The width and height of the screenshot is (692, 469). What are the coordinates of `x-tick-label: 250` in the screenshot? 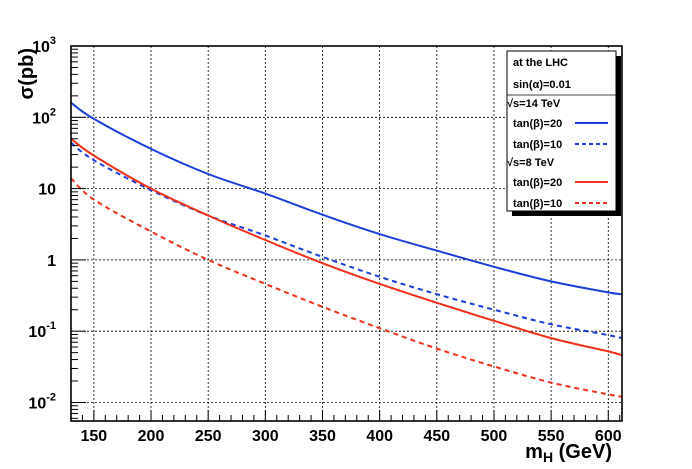 It's located at (208, 436).